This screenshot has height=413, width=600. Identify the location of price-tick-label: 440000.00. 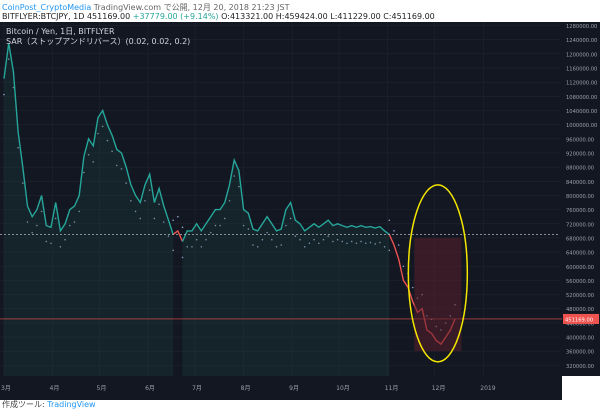
(580, 324).